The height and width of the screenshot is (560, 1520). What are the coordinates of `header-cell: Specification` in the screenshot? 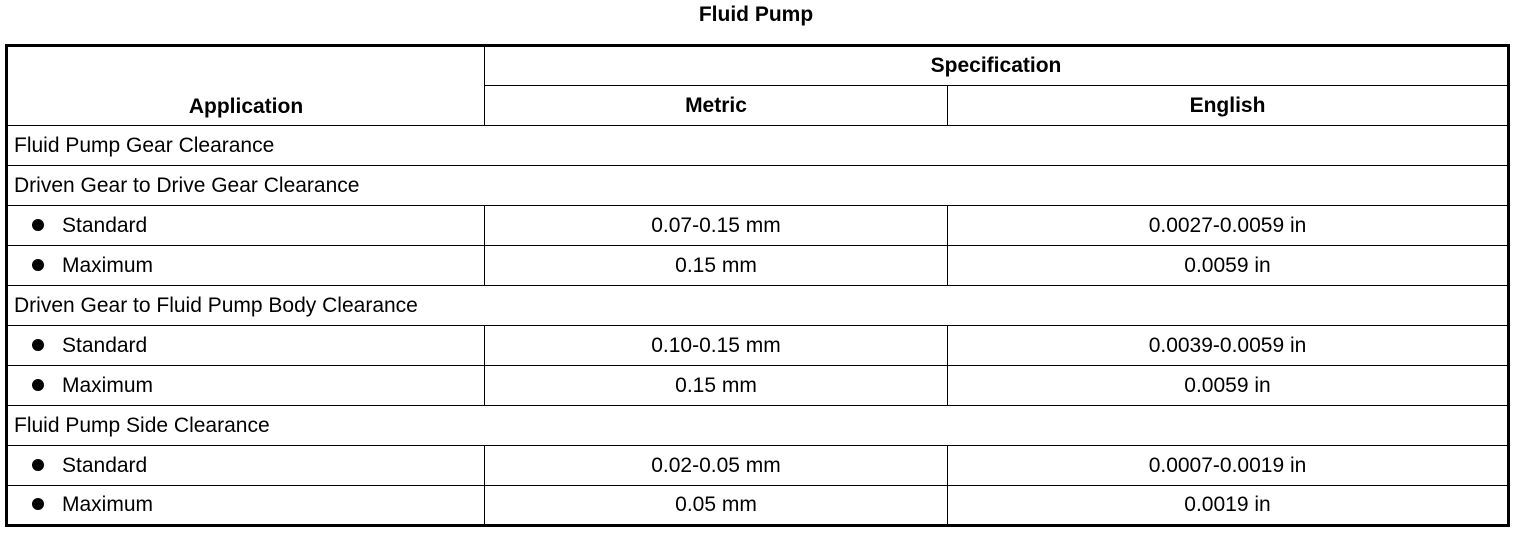 It's located at (996, 65).